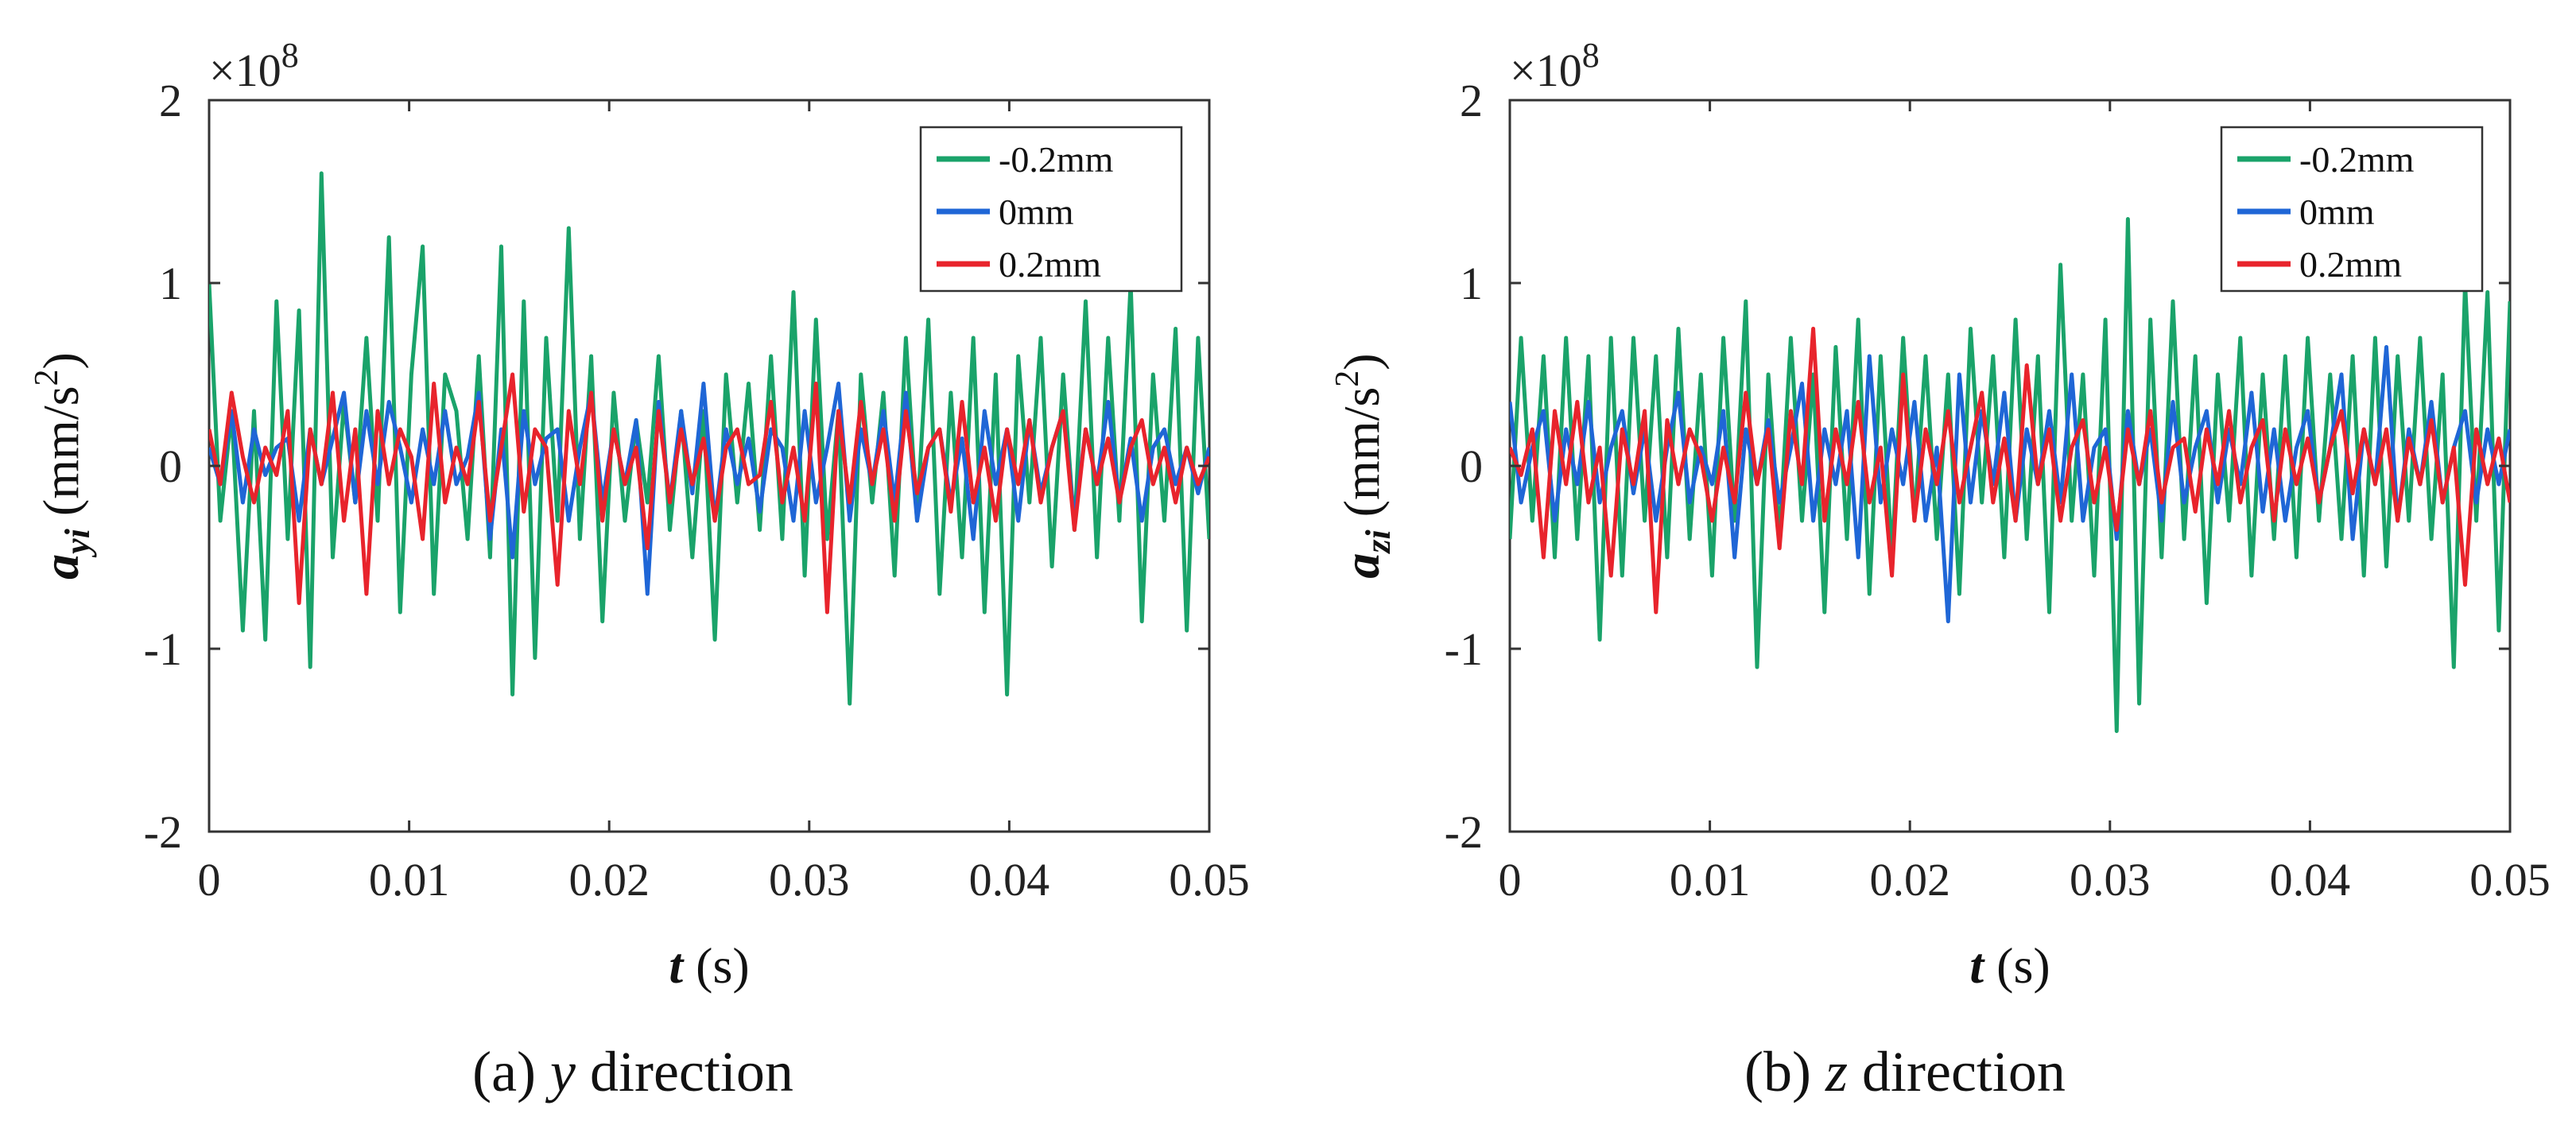  I want to click on panel-caption: (a) y direction, so click(632, 1072).